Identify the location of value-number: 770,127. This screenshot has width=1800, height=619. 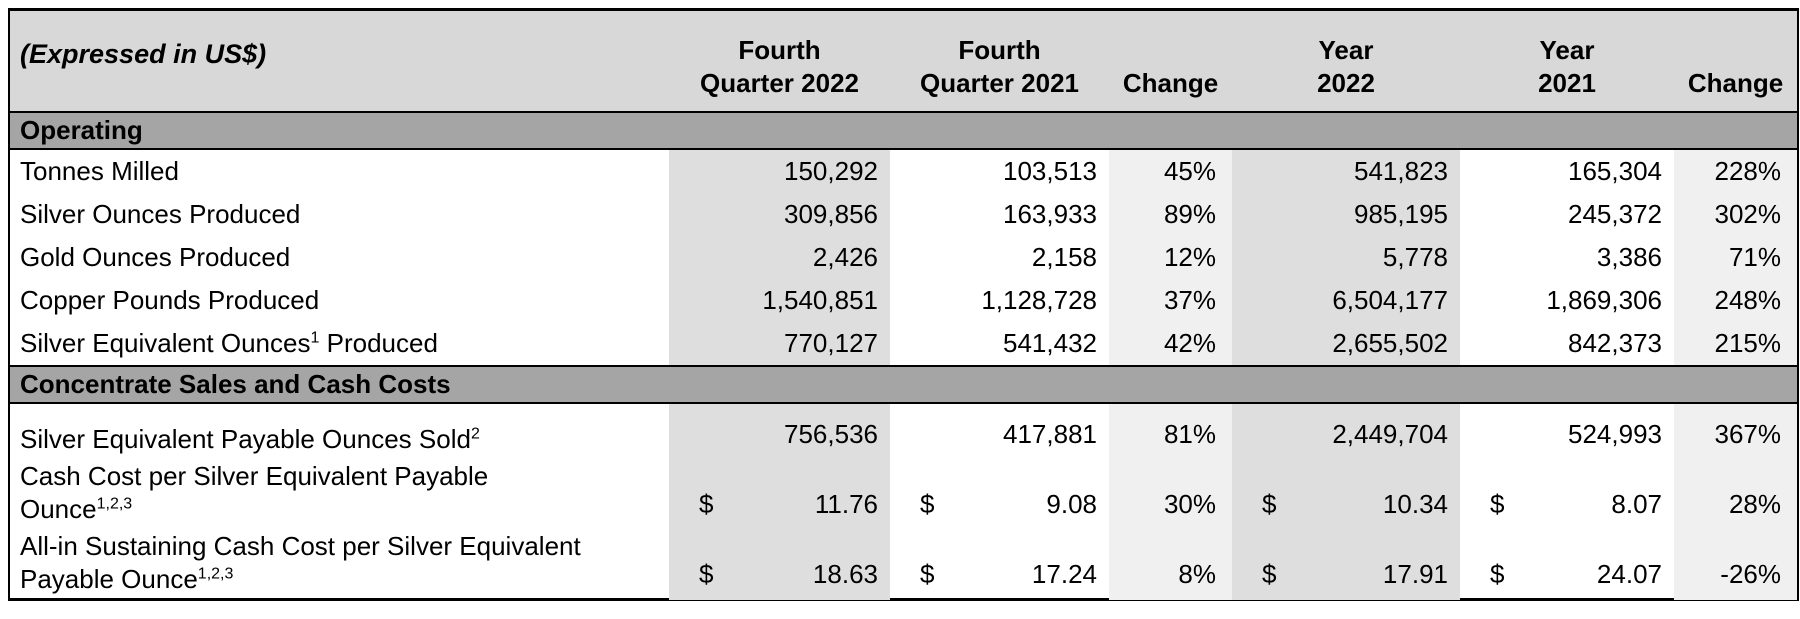
(831, 343).